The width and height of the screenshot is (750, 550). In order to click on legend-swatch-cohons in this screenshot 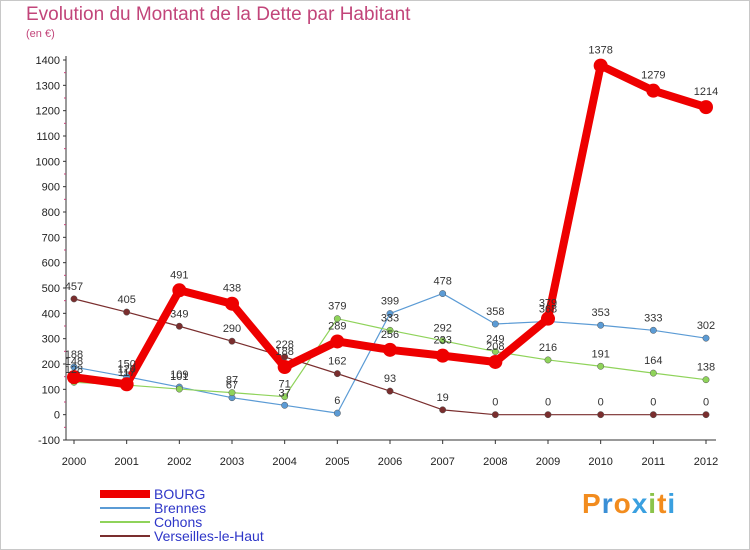, I will do `click(125, 522)`.